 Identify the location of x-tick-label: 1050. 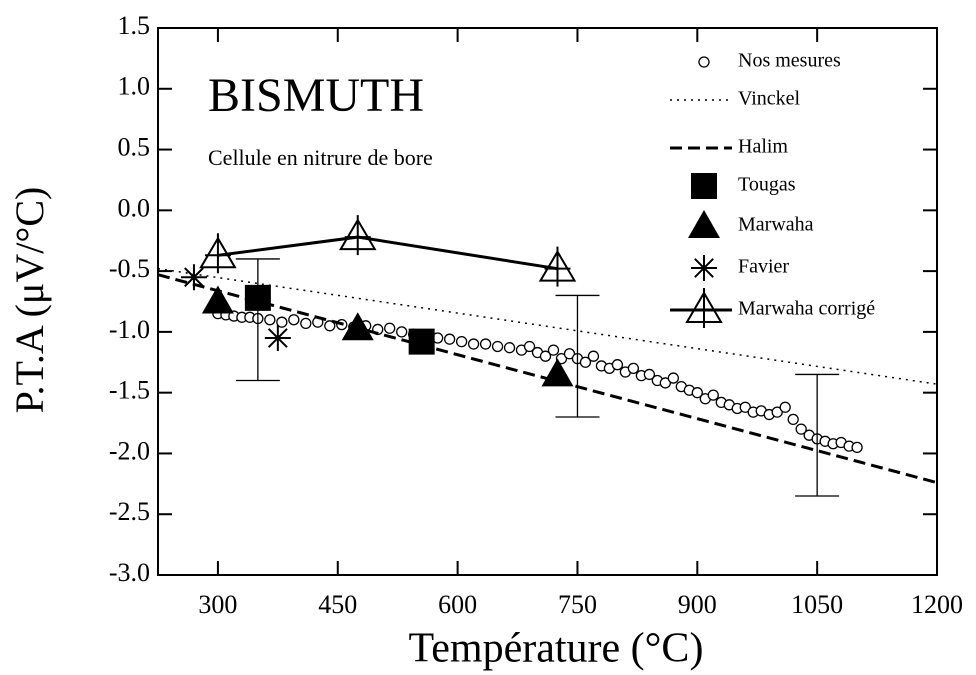
(817, 604).